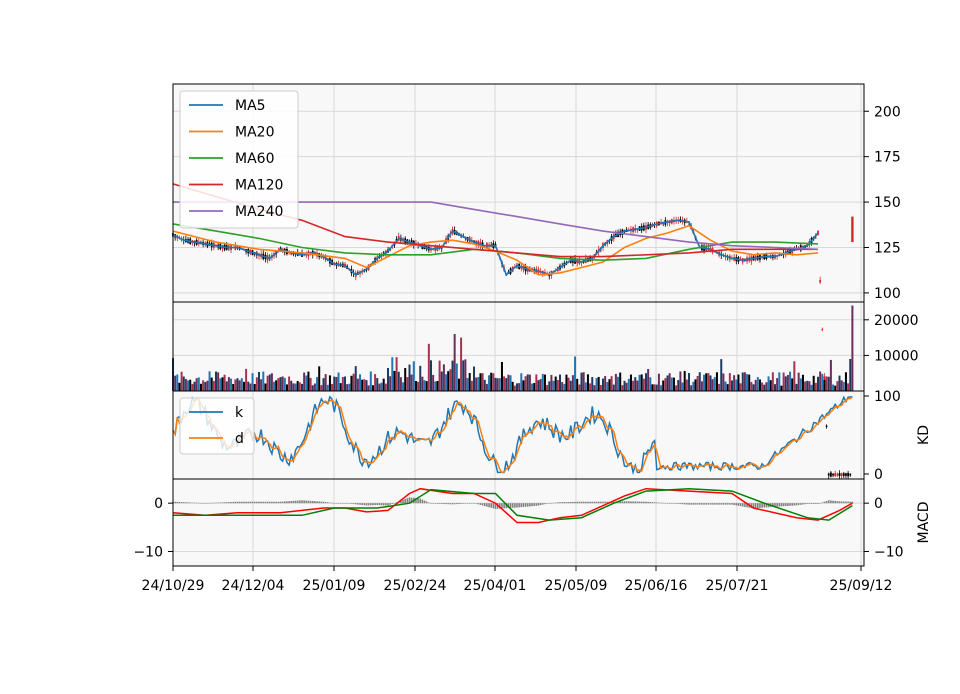 This screenshot has width=960, height=694. Describe the element at coordinates (254, 159) in the screenshot. I see `legend-label: MA60` at that location.